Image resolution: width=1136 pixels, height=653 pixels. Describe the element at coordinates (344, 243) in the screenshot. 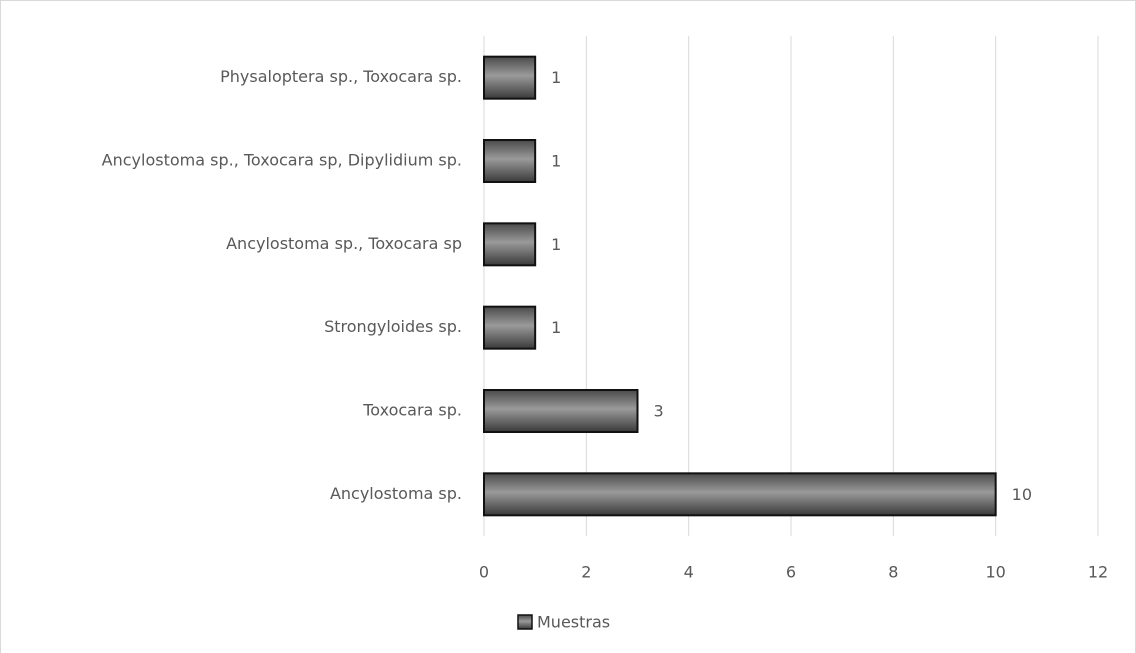

I see `y-tick-label: Ancylostoma sp., Toxocara sp` at that location.